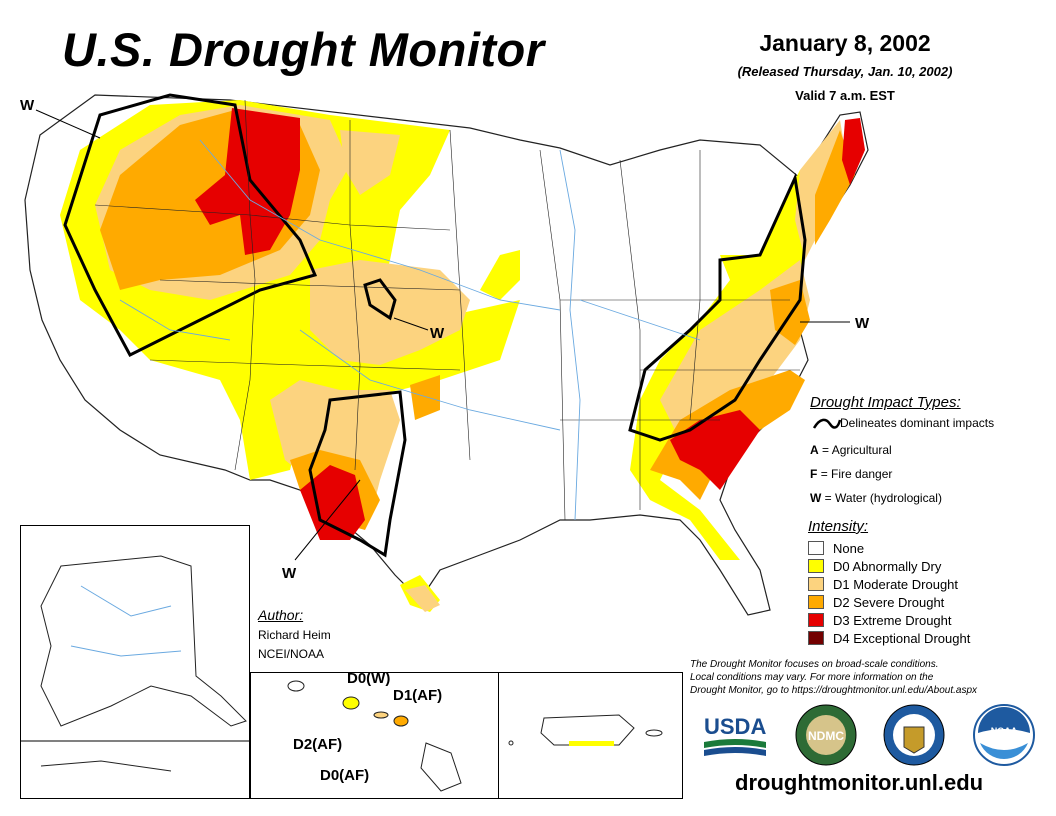 The width and height of the screenshot is (1056, 816). What do you see at coordinates (845, 71) in the screenshot?
I see `release-date: (Released Thursday, Jan. 10, 2002)` at bounding box center [845, 71].